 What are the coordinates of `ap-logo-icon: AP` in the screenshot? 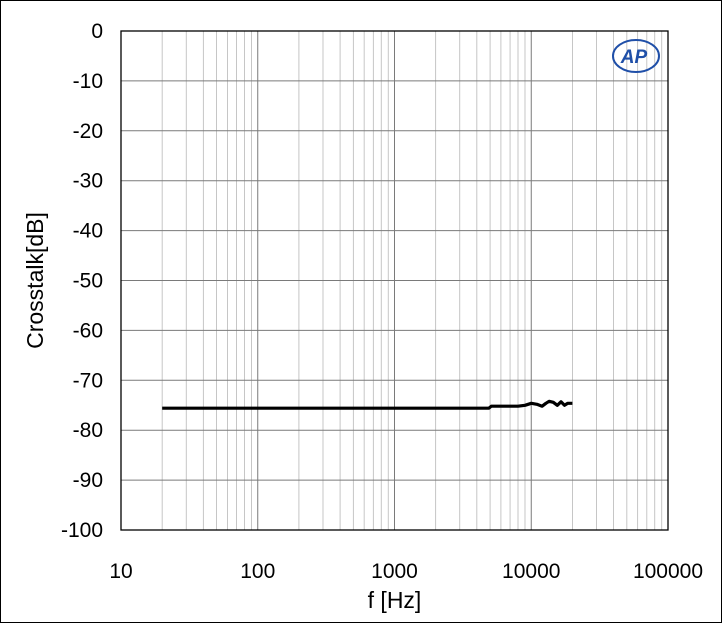 It's located at (636, 56).